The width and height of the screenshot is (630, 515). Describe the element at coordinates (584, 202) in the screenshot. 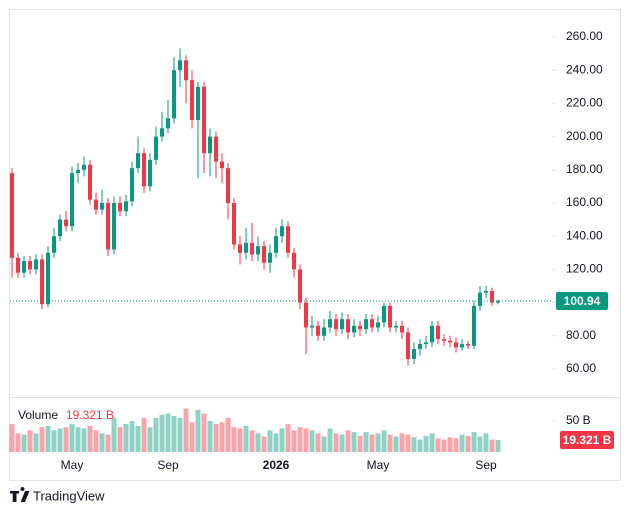

I see `y-tick-label: 160.00` at that location.